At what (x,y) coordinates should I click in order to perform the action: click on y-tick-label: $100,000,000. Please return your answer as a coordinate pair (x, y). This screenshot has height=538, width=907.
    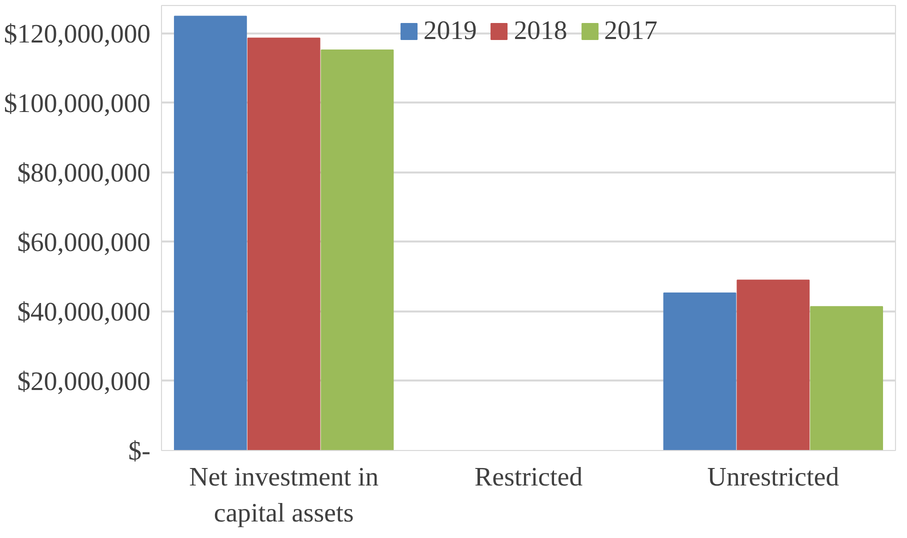
    Looking at the image, I should click on (77, 103).